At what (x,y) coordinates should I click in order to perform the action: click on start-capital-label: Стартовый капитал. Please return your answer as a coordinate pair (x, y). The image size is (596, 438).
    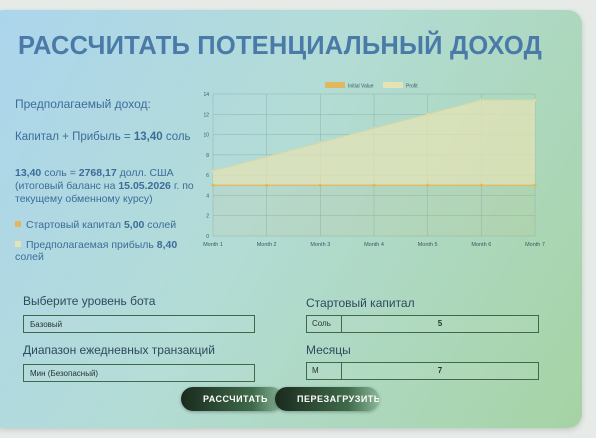
    Looking at the image, I should click on (75, 225).